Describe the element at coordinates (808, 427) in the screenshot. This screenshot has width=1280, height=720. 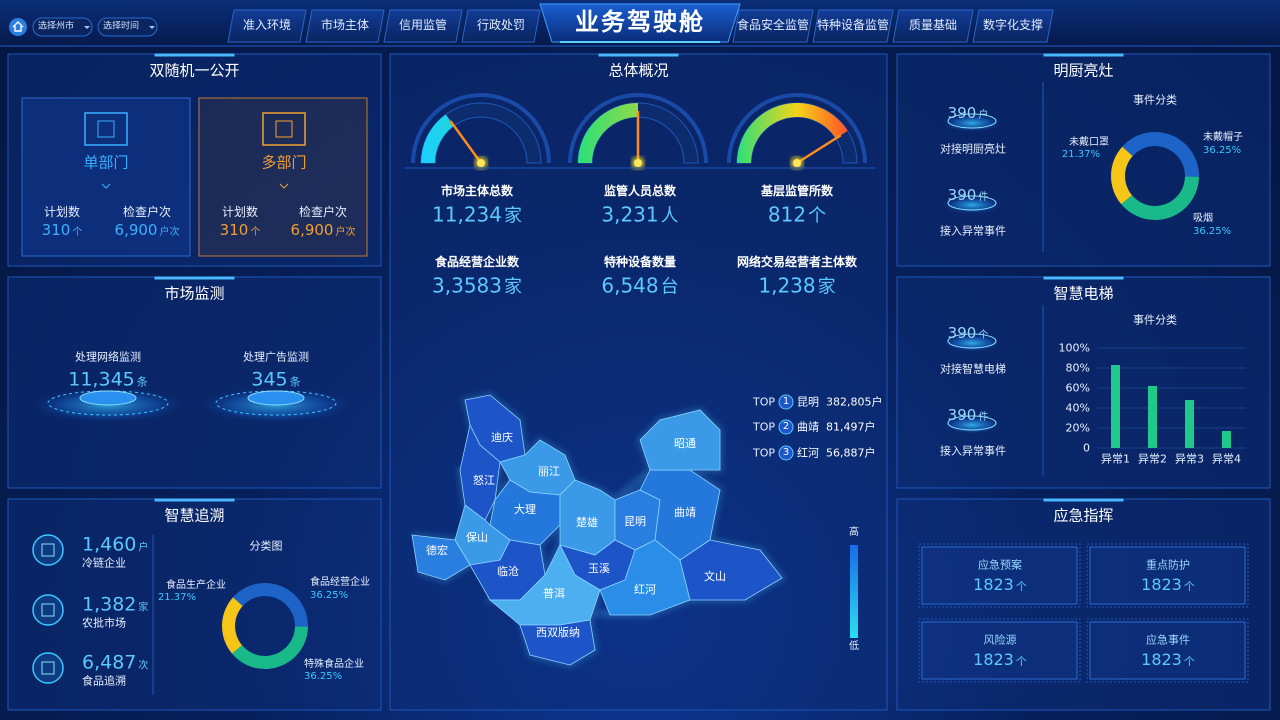
I see `top-city: 曲靖` at that location.